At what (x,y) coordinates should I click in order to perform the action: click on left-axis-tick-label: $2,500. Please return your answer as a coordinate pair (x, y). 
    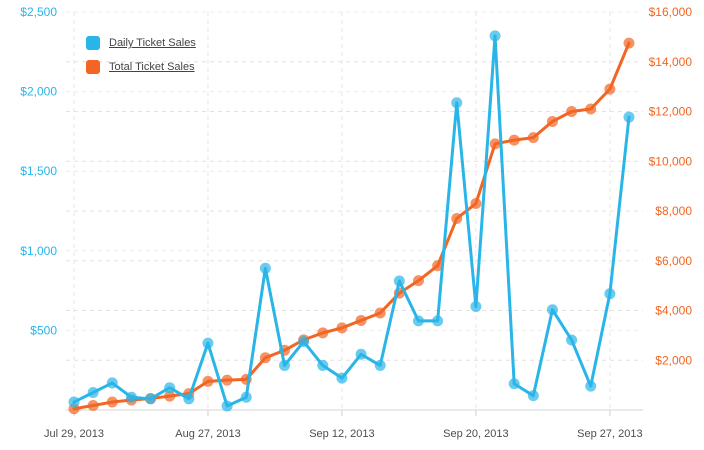
    Looking at the image, I should click on (38, 12).